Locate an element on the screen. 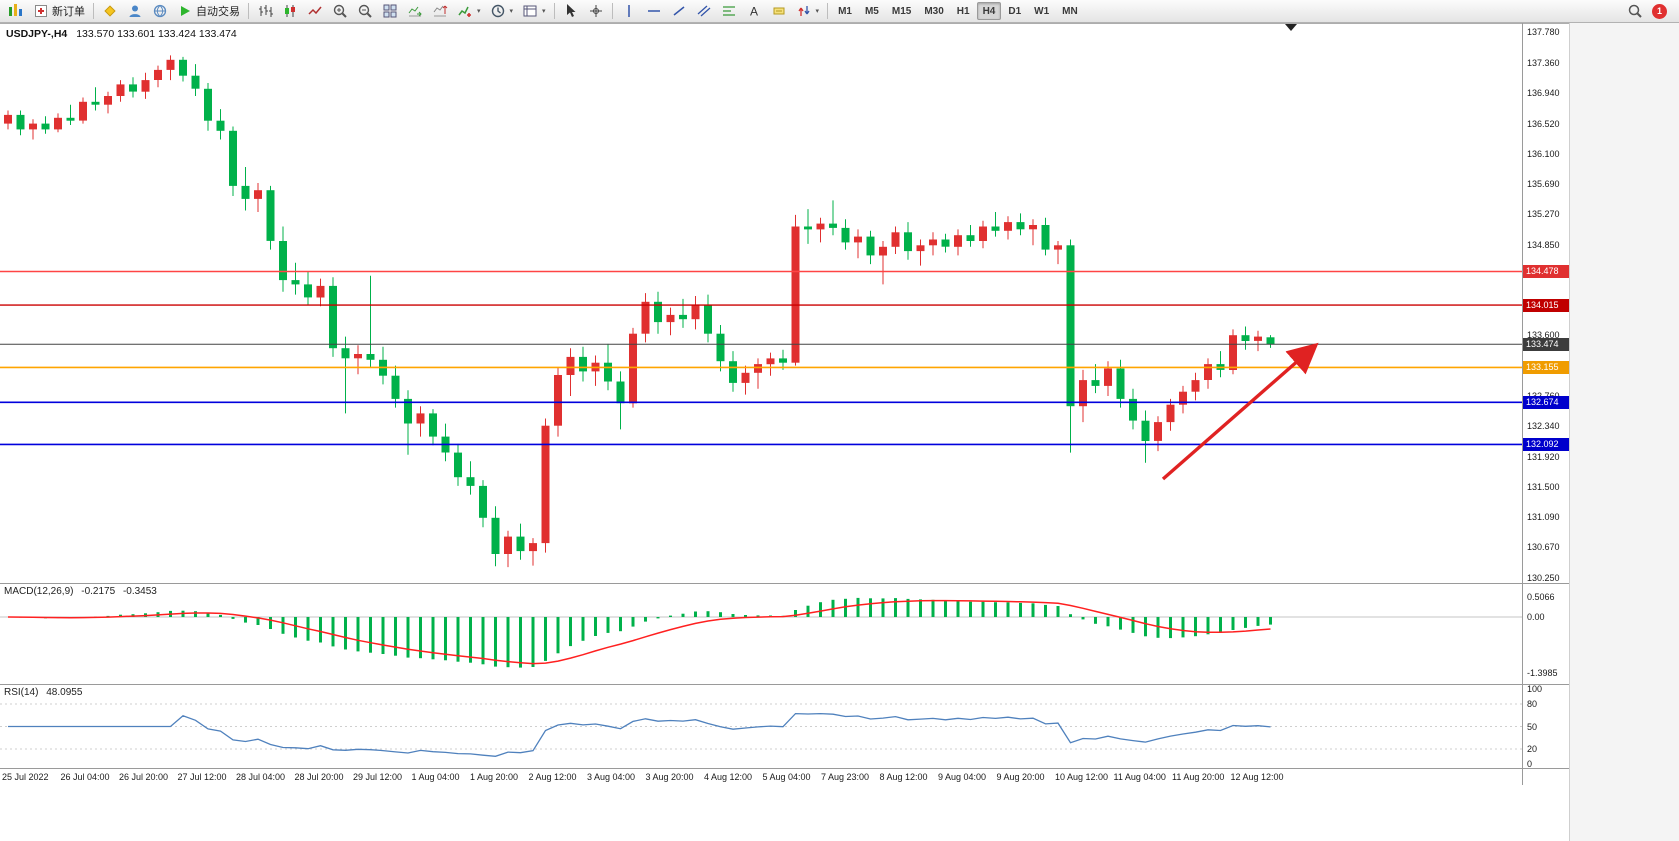 The height and width of the screenshot is (841, 1679). app-logo-icon is located at coordinates (16, 11).